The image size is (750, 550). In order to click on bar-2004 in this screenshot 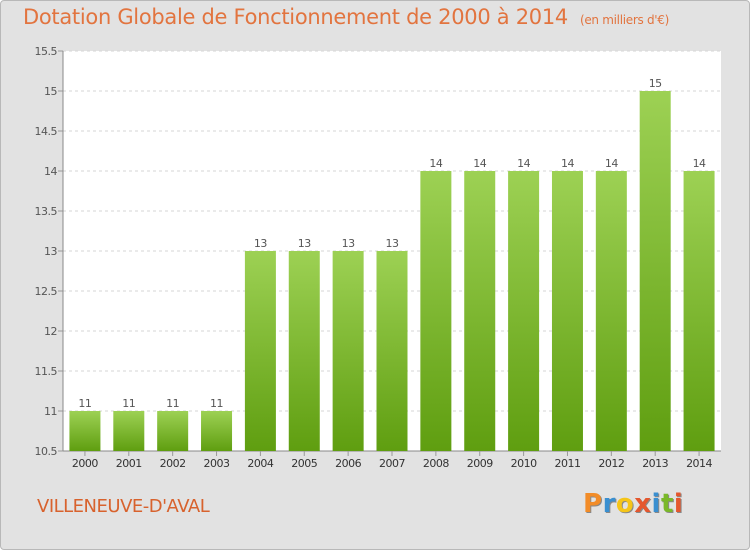, I will do `click(260, 351)`.